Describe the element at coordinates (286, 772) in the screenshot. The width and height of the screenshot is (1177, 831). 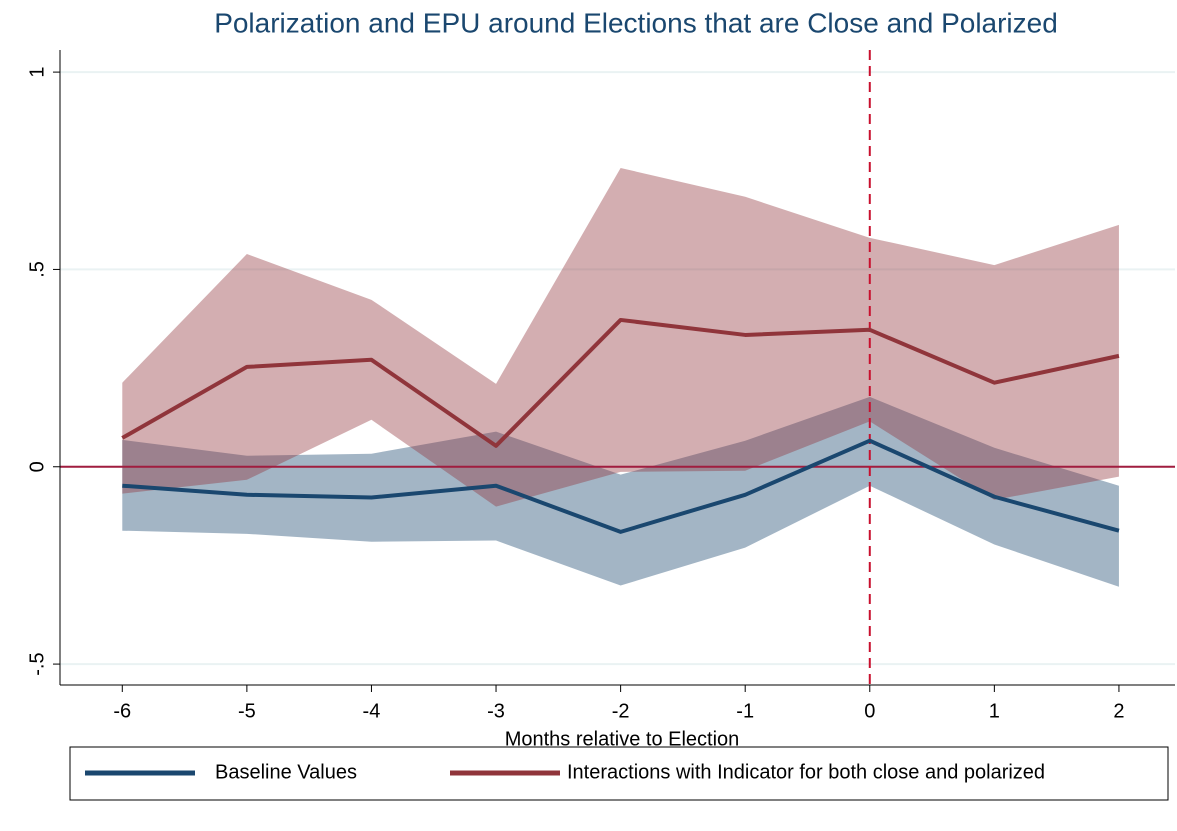
I see `legend-label: Baseline Values` at that location.